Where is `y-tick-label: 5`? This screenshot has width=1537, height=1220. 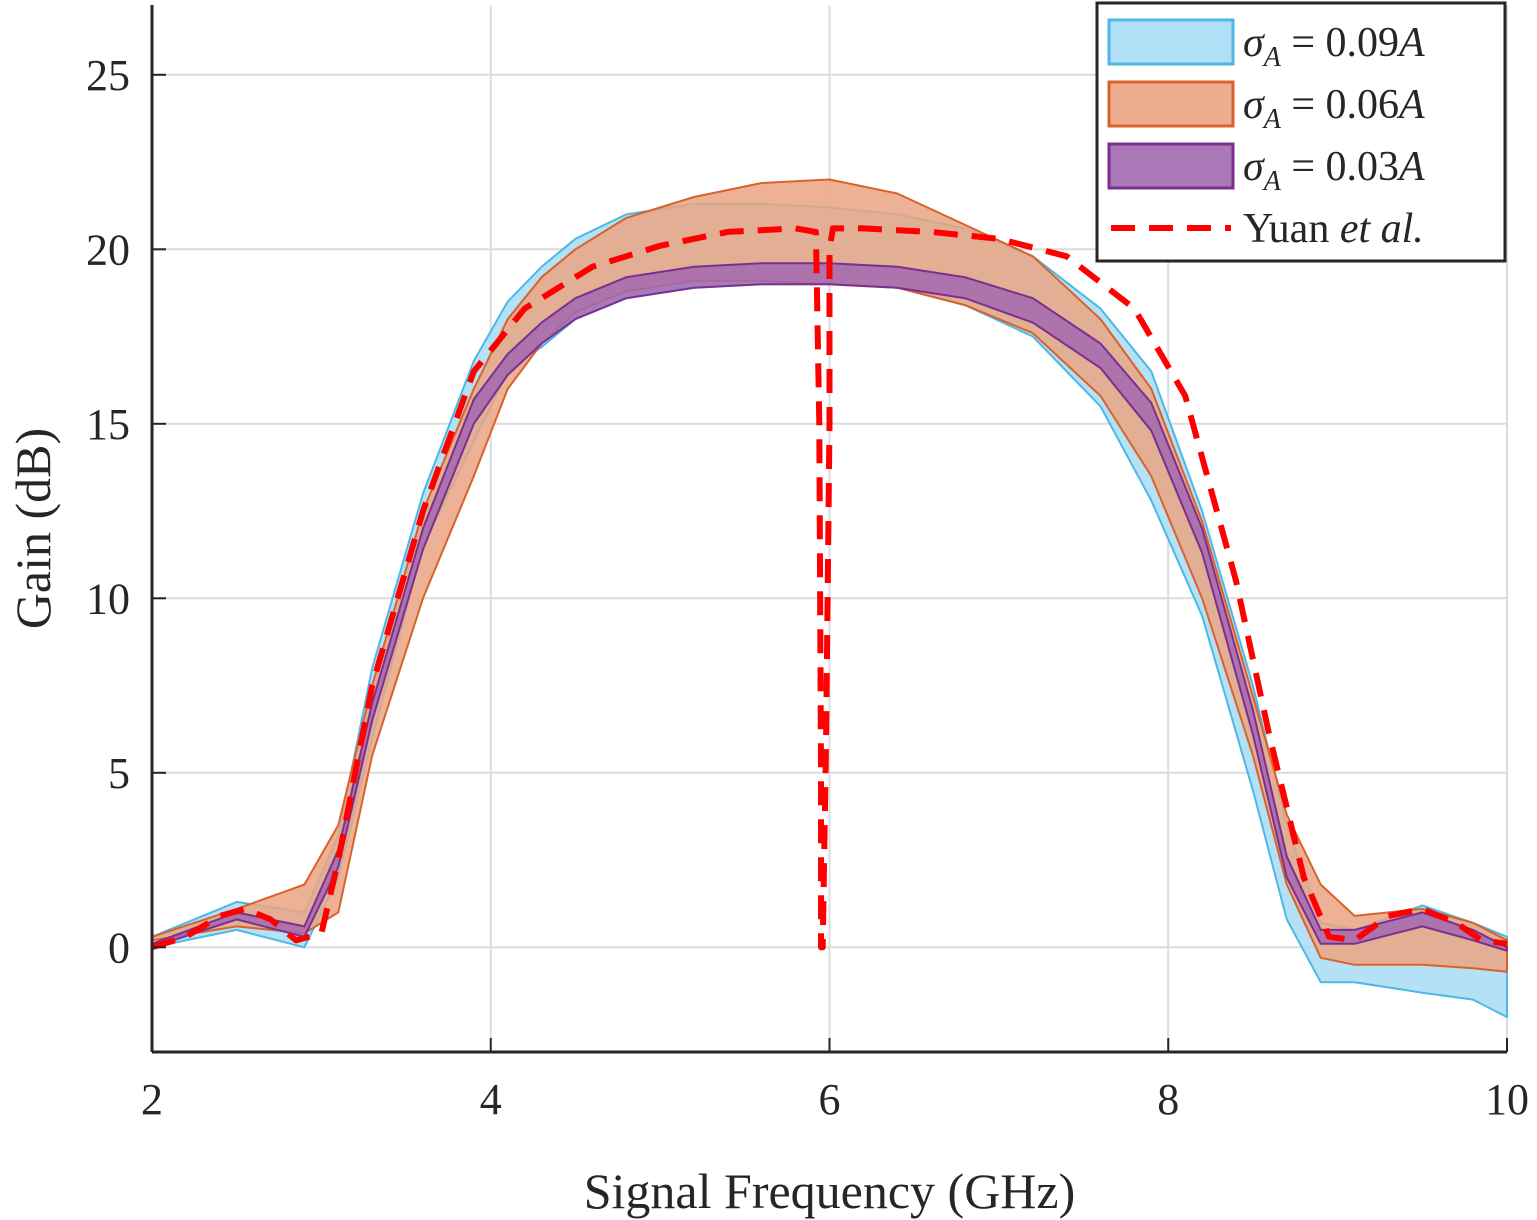
y-tick-label: 5 is located at coordinates (119, 773).